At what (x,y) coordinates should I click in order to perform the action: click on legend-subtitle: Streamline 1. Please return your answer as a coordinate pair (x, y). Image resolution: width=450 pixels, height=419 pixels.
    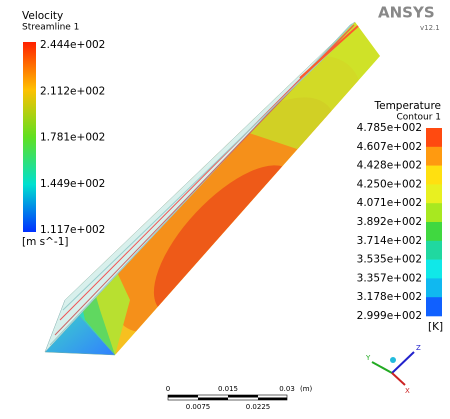
    Looking at the image, I should click on (50, 28).